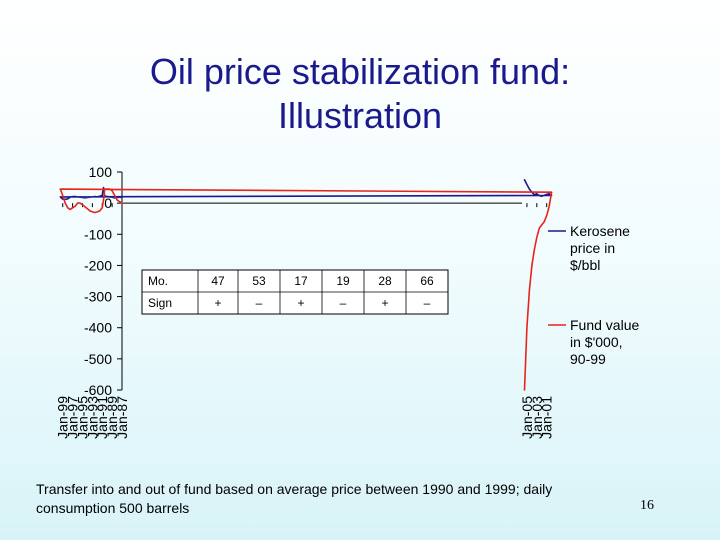  Describe the element at coordinates (360, 115) in the screenshot. I see `slide-title-line-2: Illustration` at that location.